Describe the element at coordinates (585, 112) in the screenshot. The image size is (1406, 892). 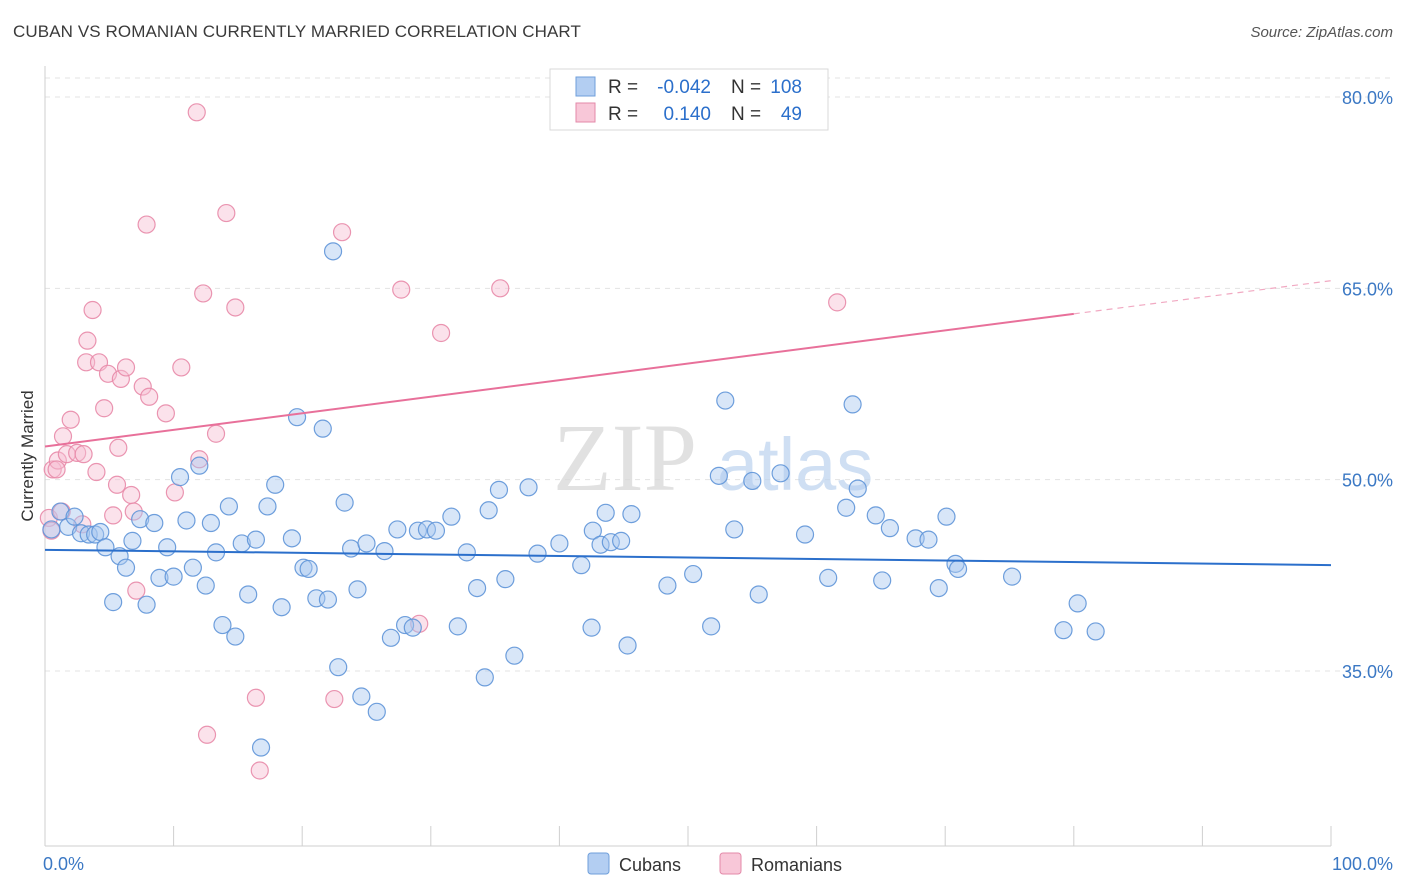
I see `legend-swatch-romanians` at that location.